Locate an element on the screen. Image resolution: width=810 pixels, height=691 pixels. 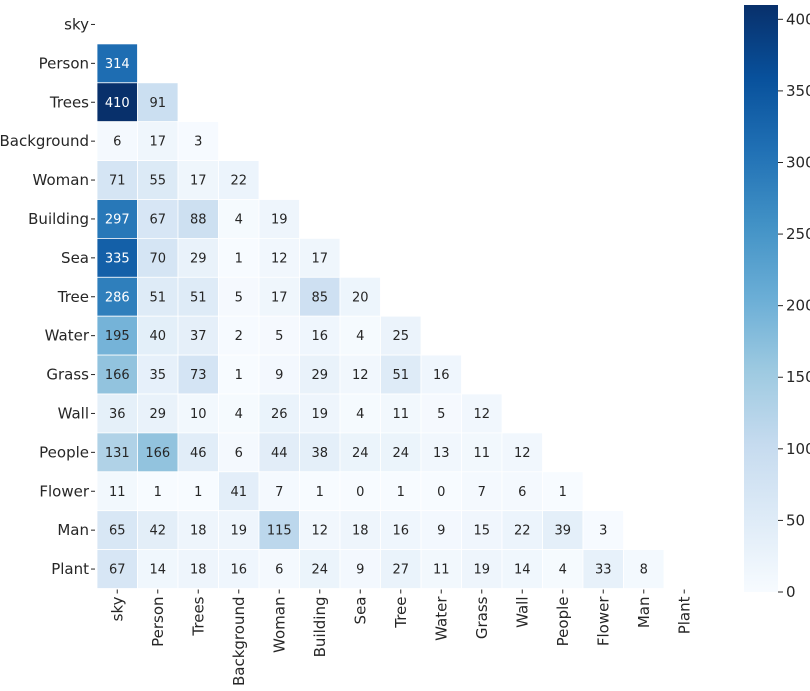
cell-value-label: 73 is located at coordinates (198, 375).